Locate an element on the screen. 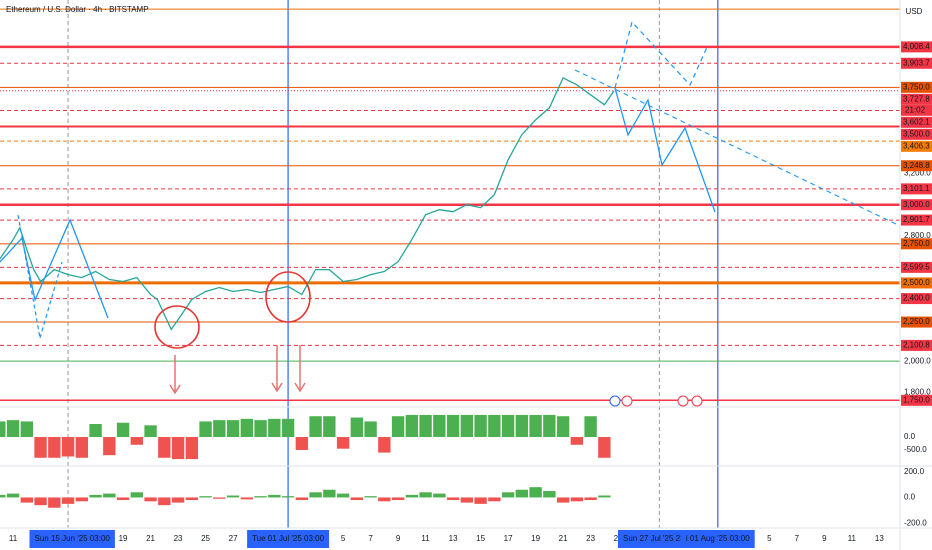 The width and height of the screenshot is (932, 550). level-label: 2,250.0 is located at coordinates (916, 321).